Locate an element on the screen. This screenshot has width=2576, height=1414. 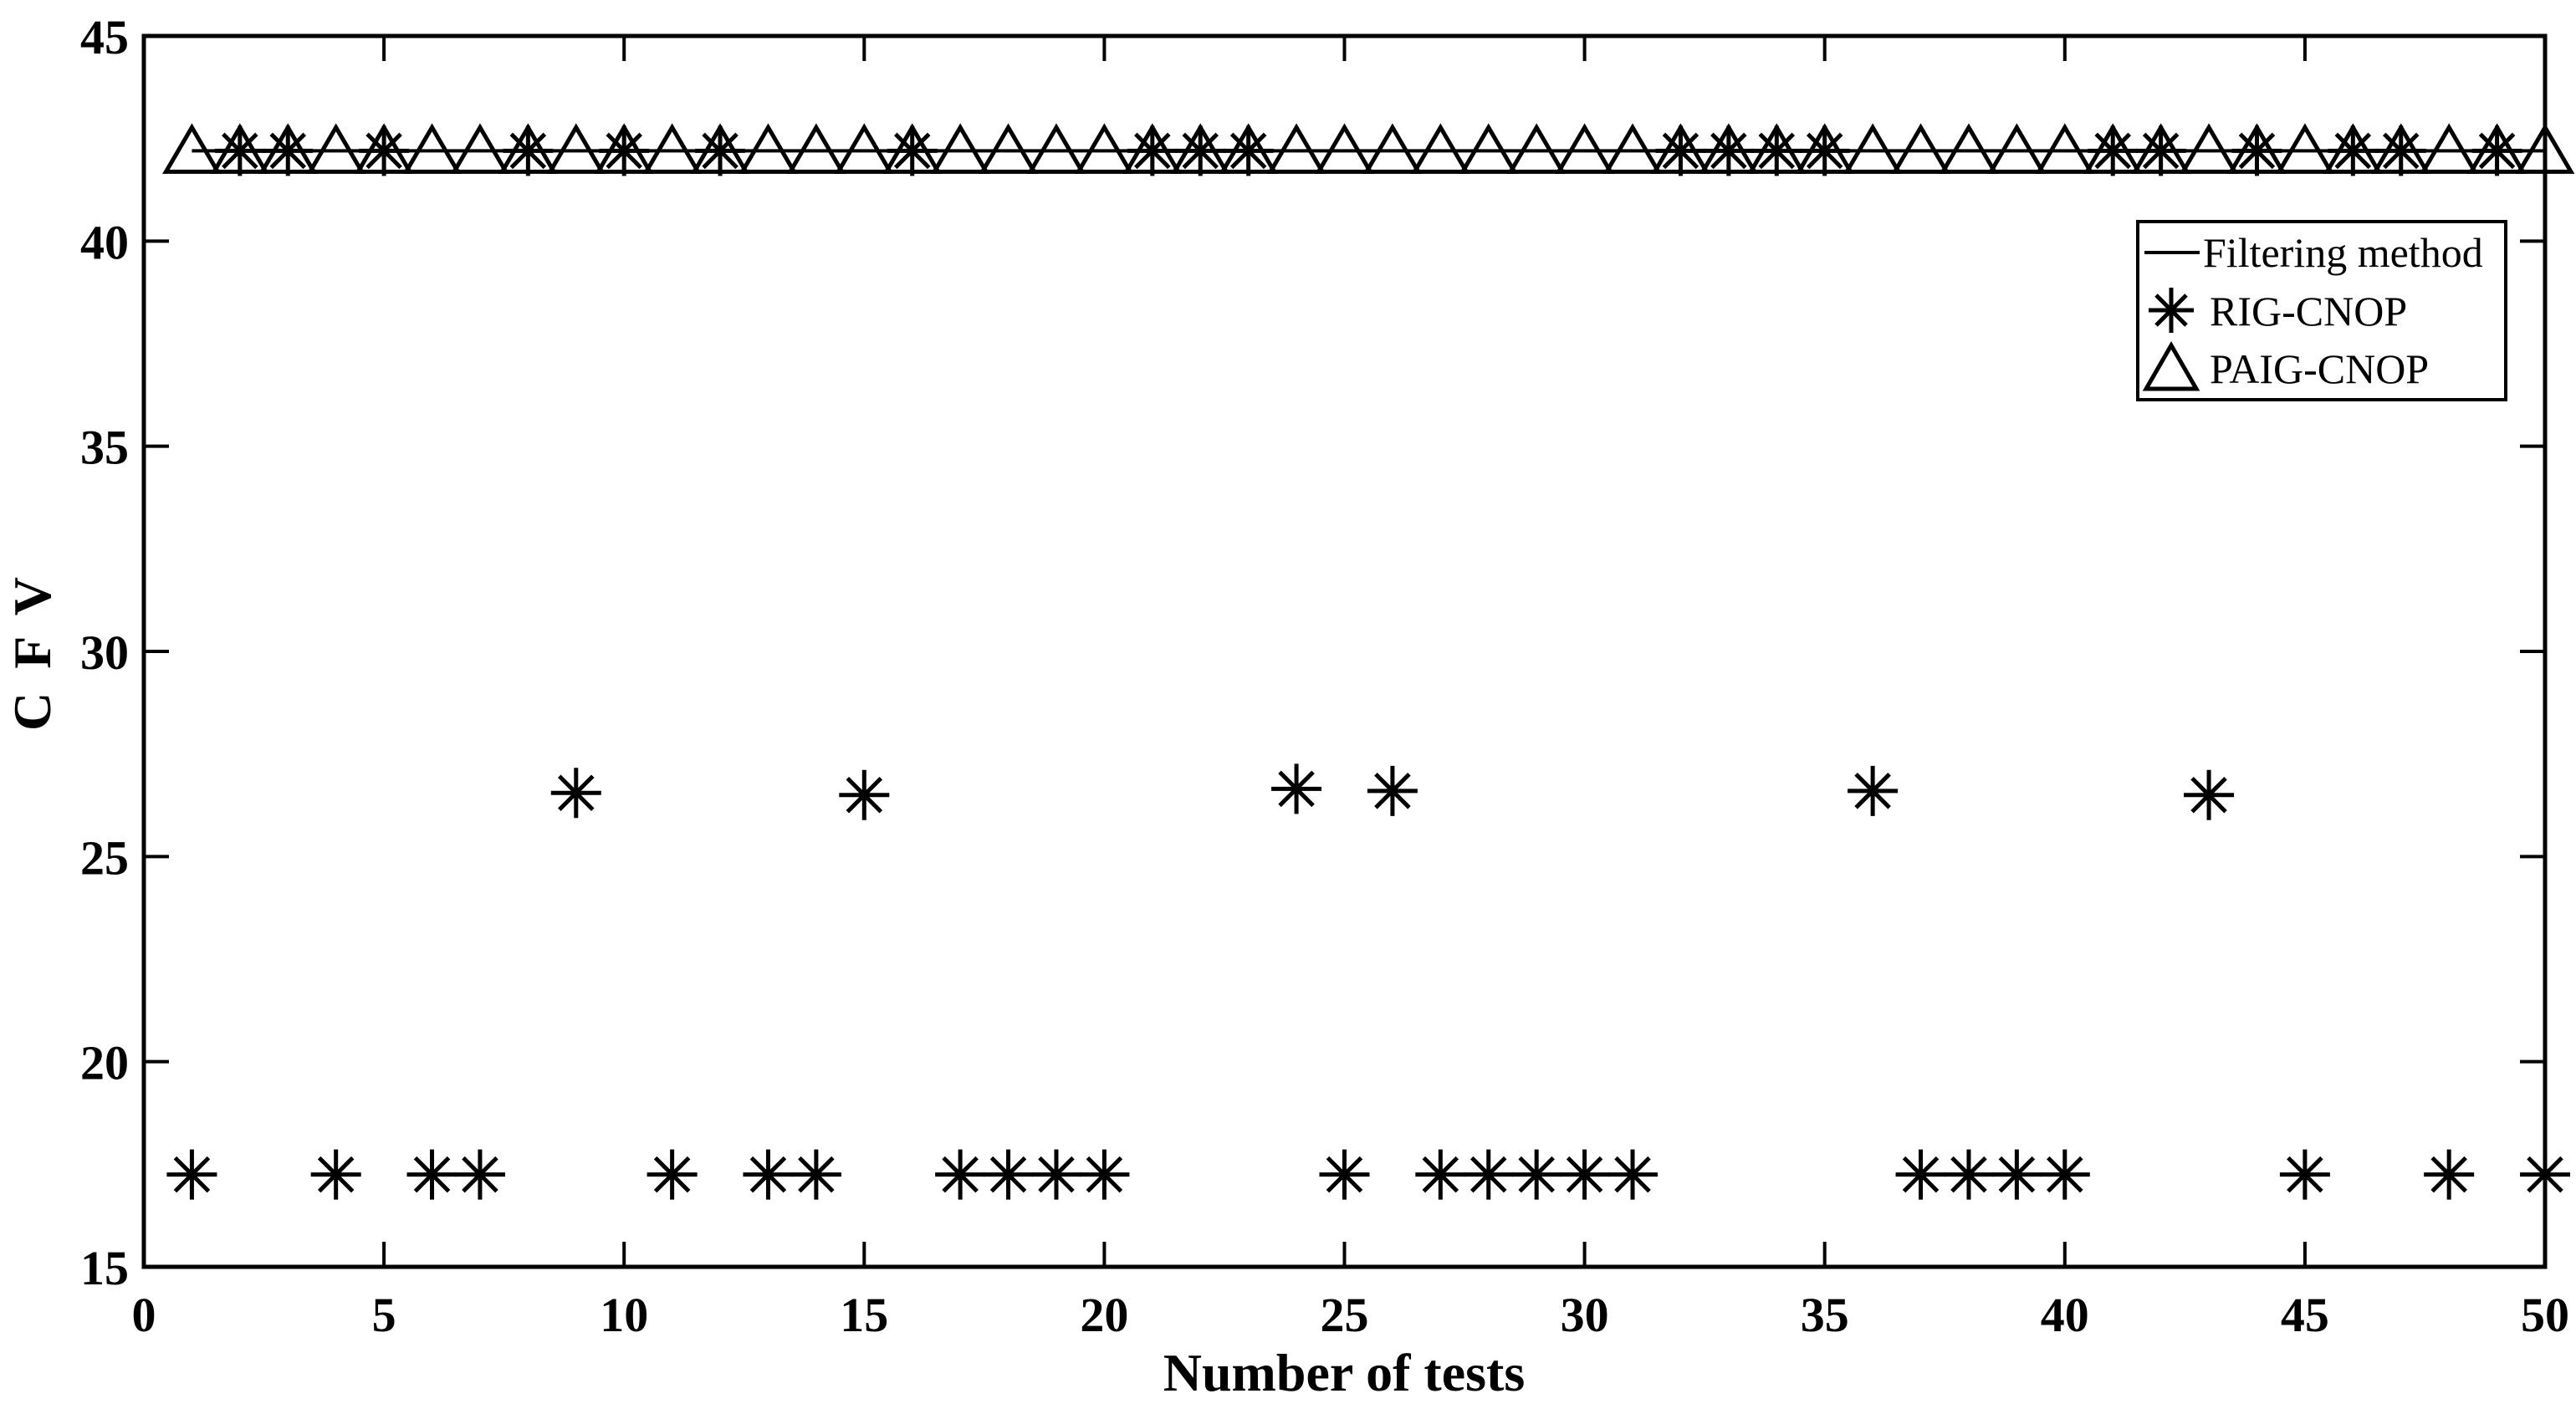
x-tick-label: 0 is located at coordinates (144, 1315).